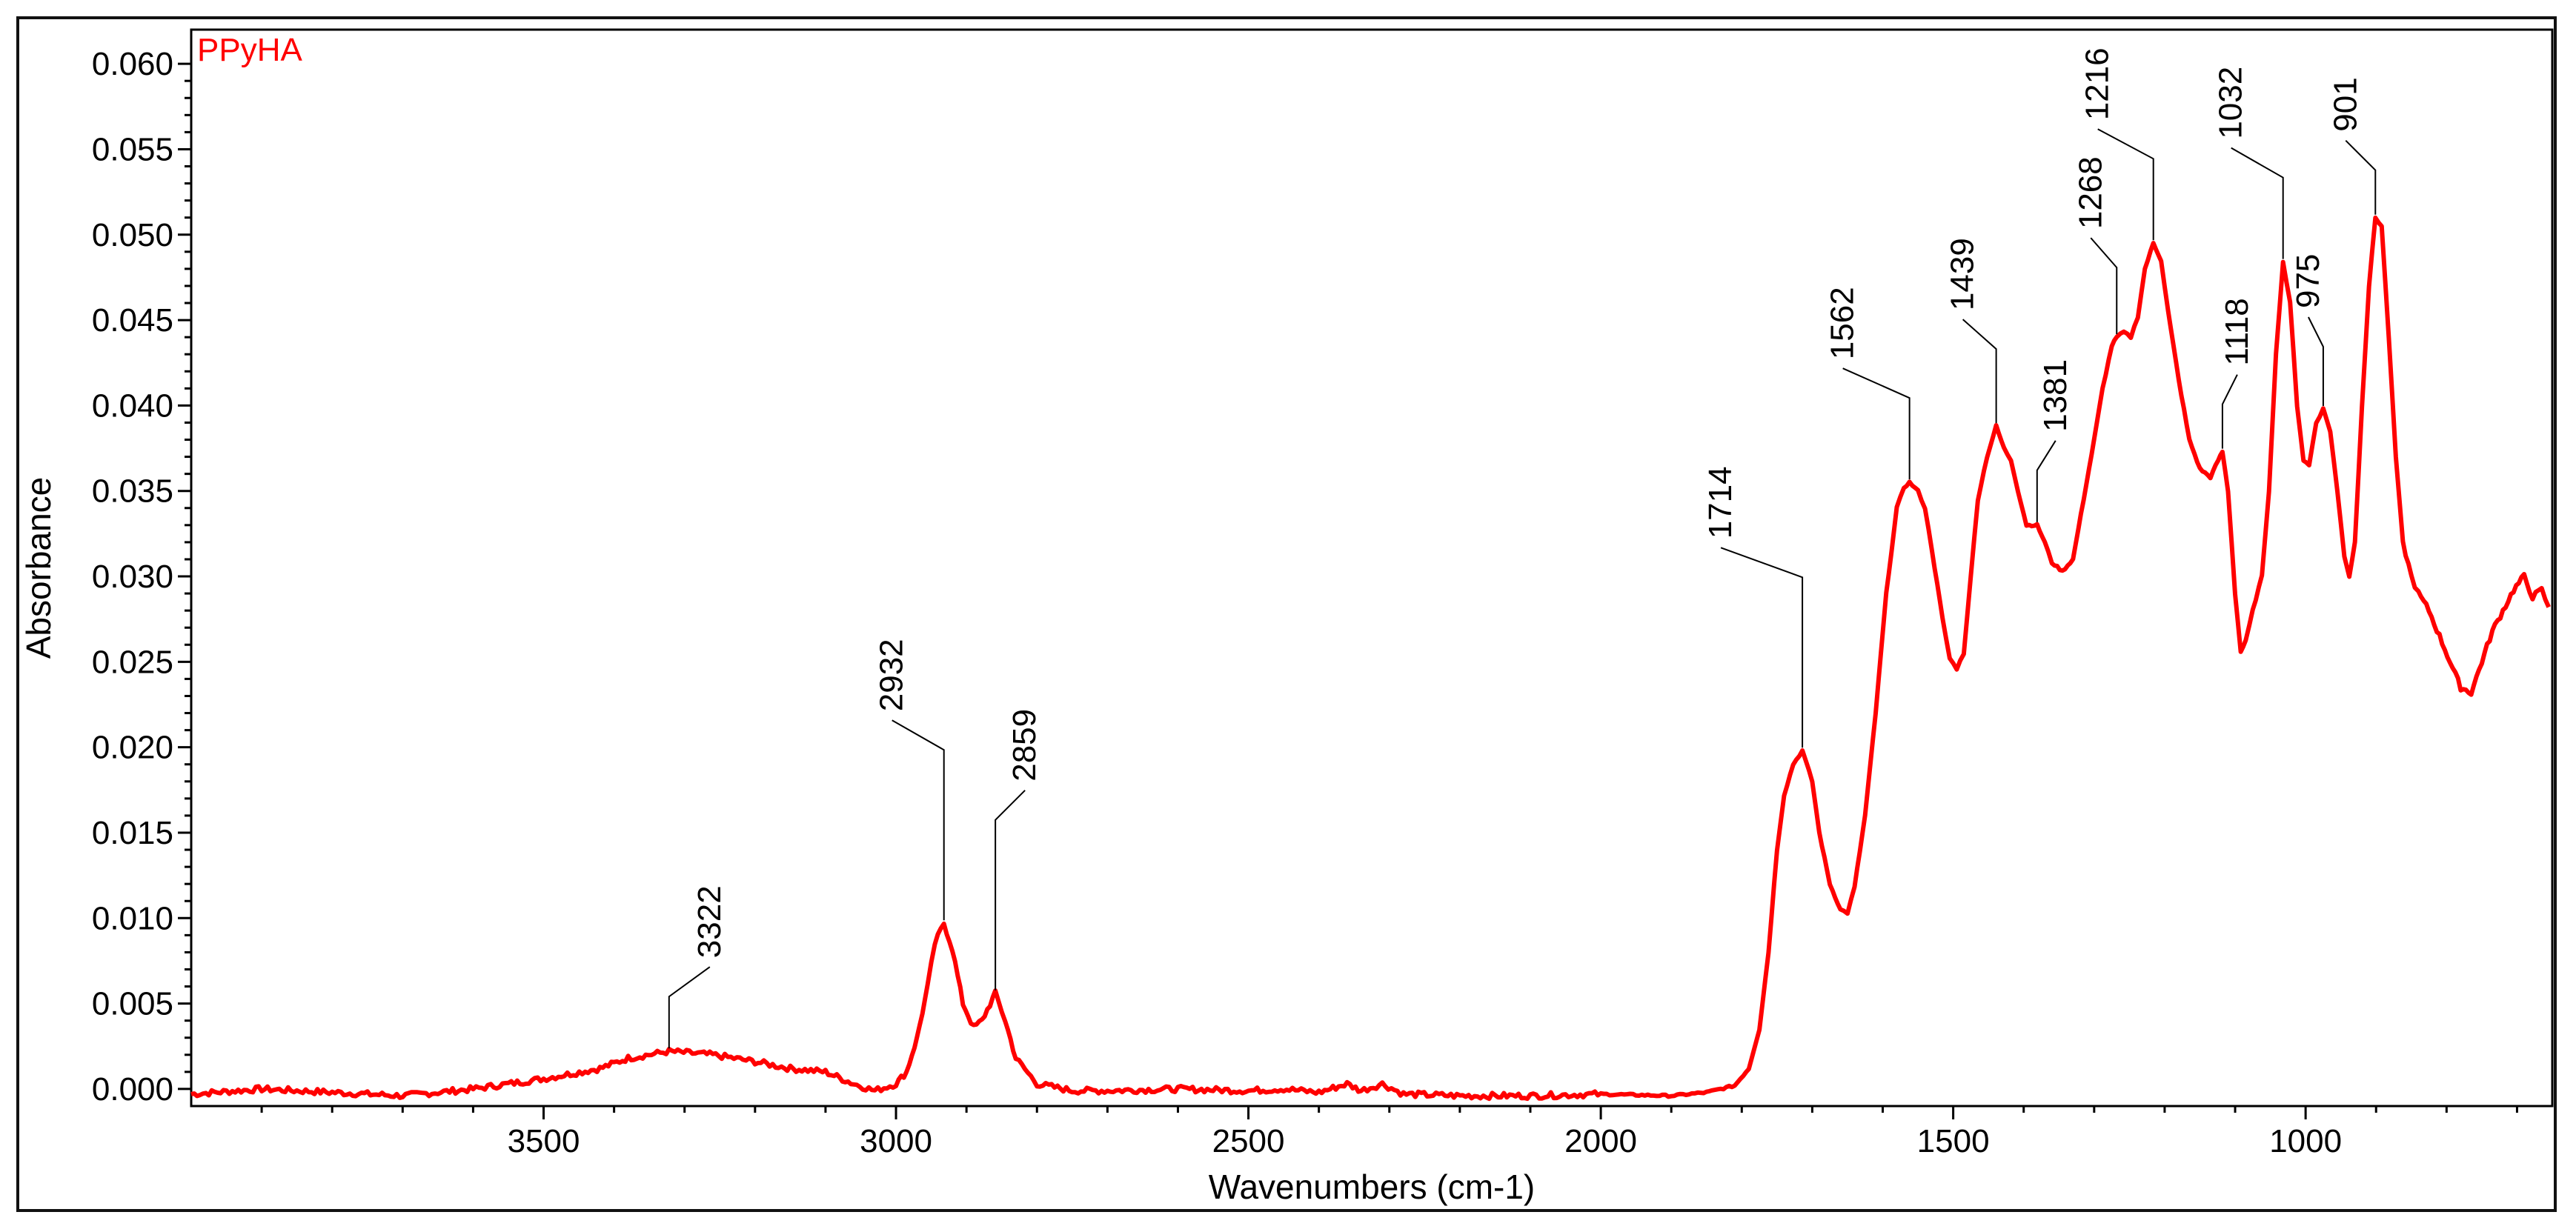  I want to click on x-tick-label: 1500, so click(1953, 1141).